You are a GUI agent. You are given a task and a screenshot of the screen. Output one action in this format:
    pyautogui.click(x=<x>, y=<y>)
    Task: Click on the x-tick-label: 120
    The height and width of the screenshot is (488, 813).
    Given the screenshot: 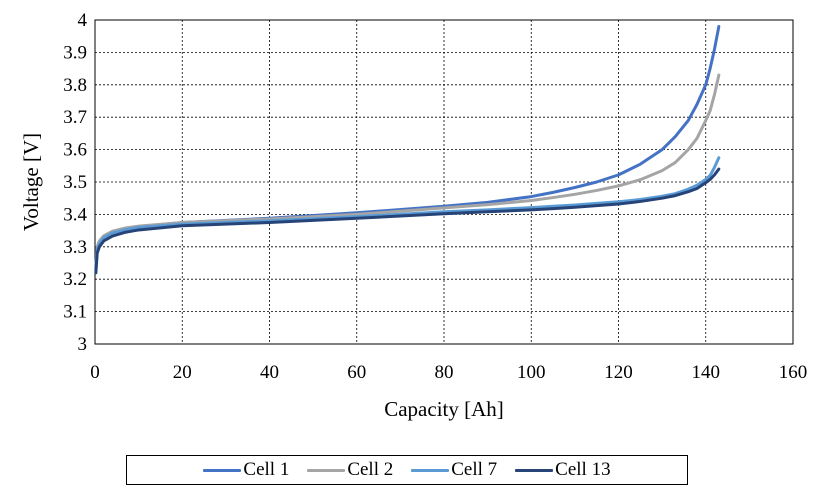 What is the action you would take?
    pyautogui.click(x=618, y=372)
    